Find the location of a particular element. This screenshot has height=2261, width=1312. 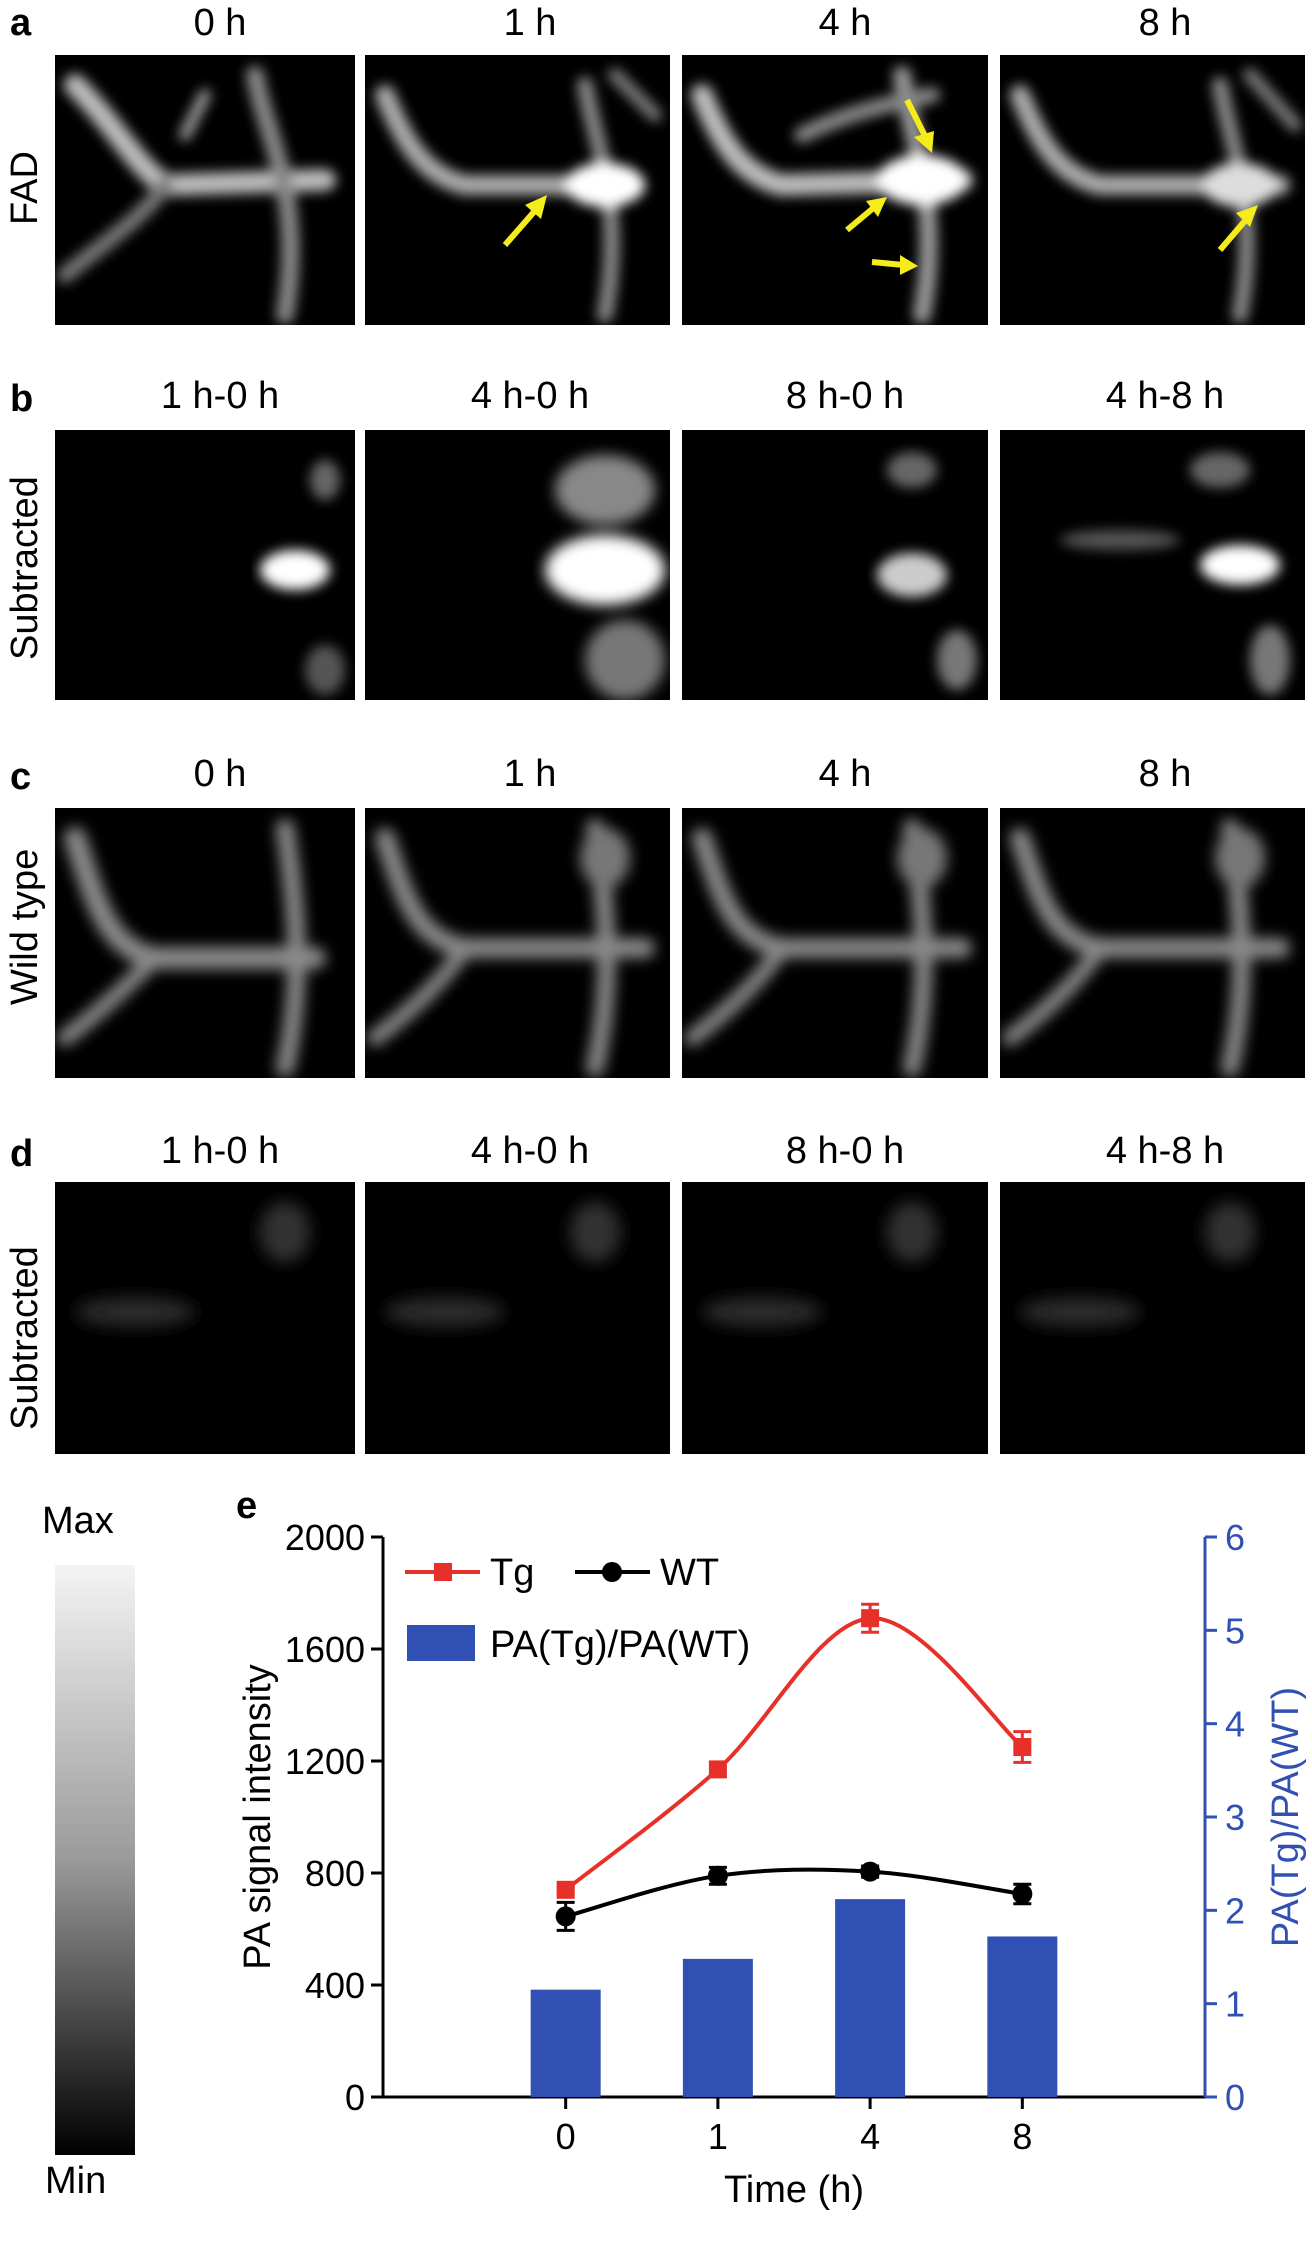

col-label-c3: 8 h is located at coordinates (1165, 774).